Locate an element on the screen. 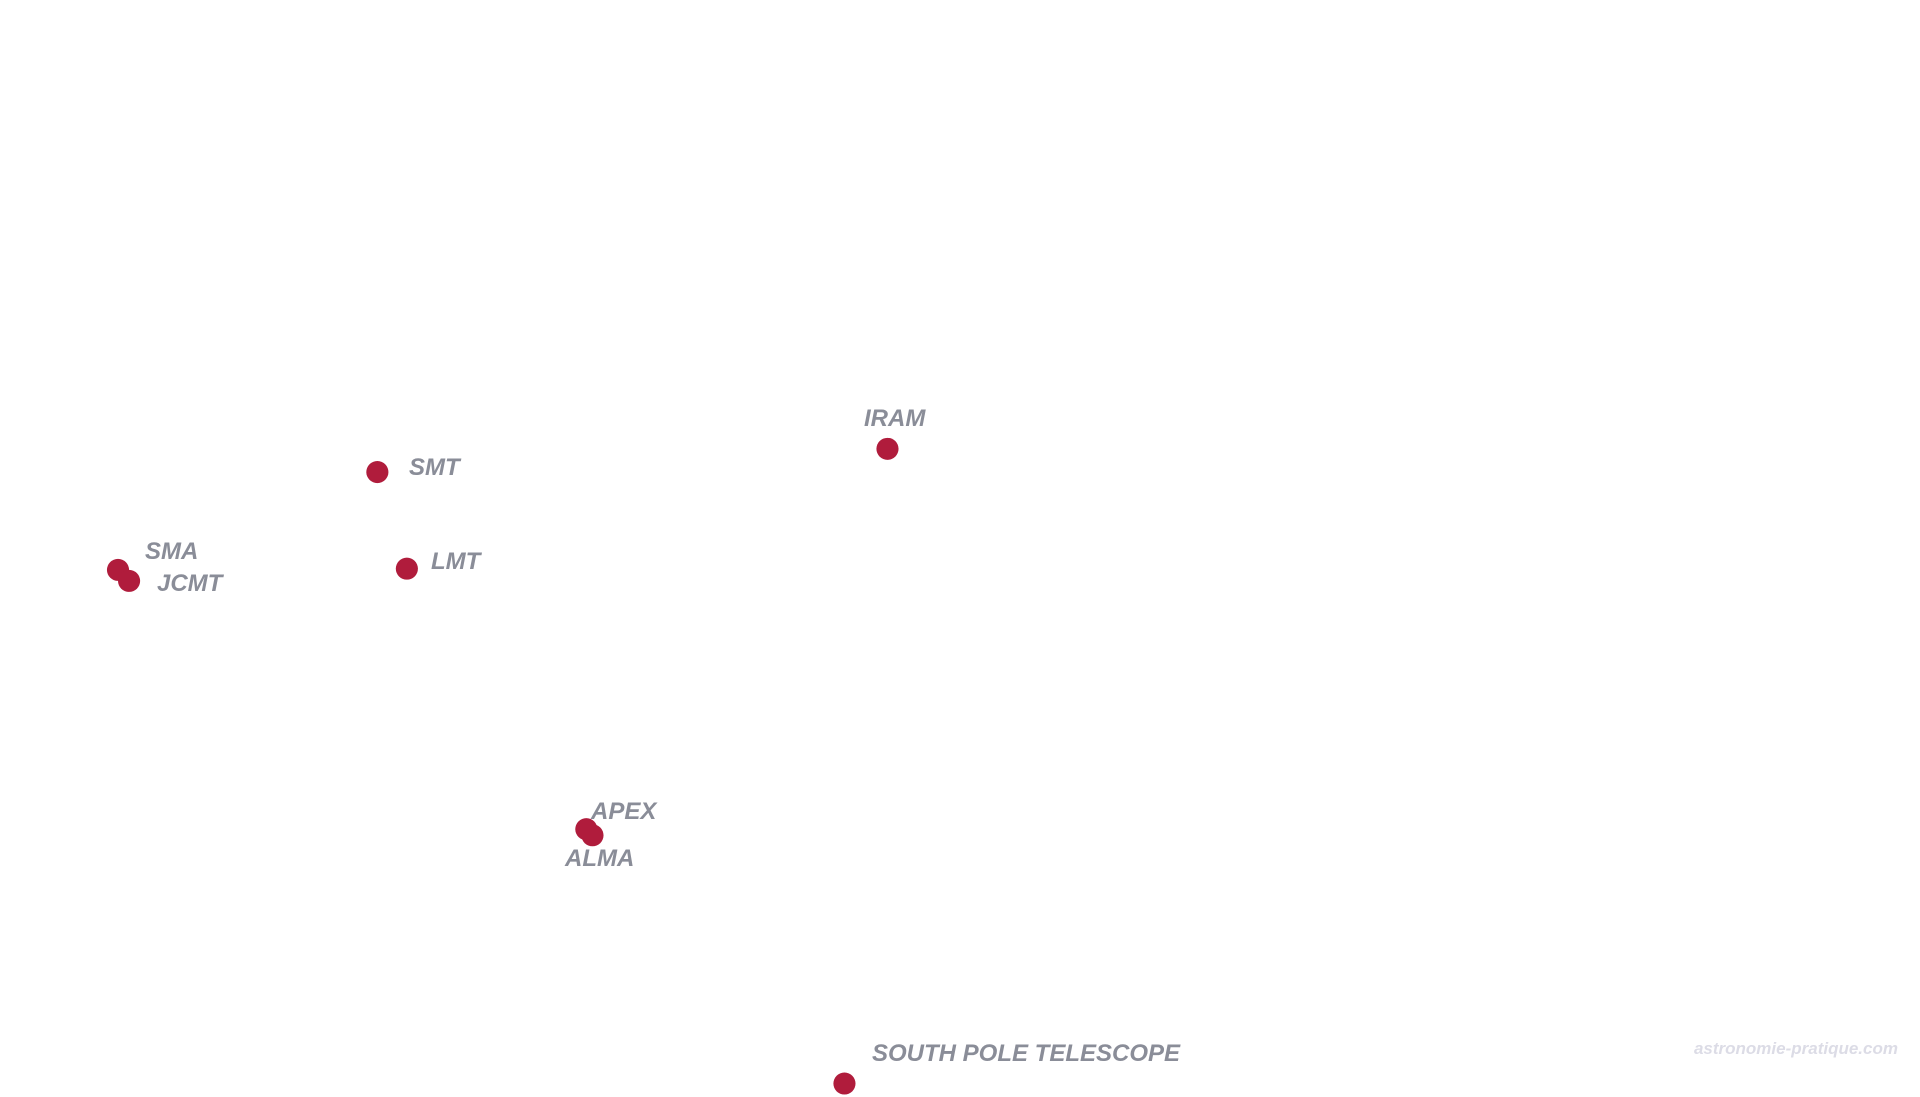  marker-alma is located at coordinates (592, 835).